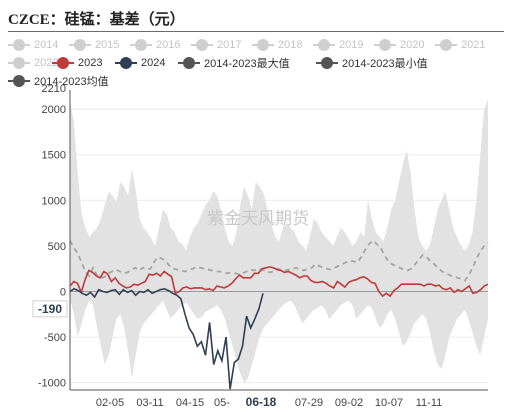 This screenshot has width=512, height=412. Describe the element at coordinates (412, 45) in the screenshot. I see `legend-label: 2020` at that location.